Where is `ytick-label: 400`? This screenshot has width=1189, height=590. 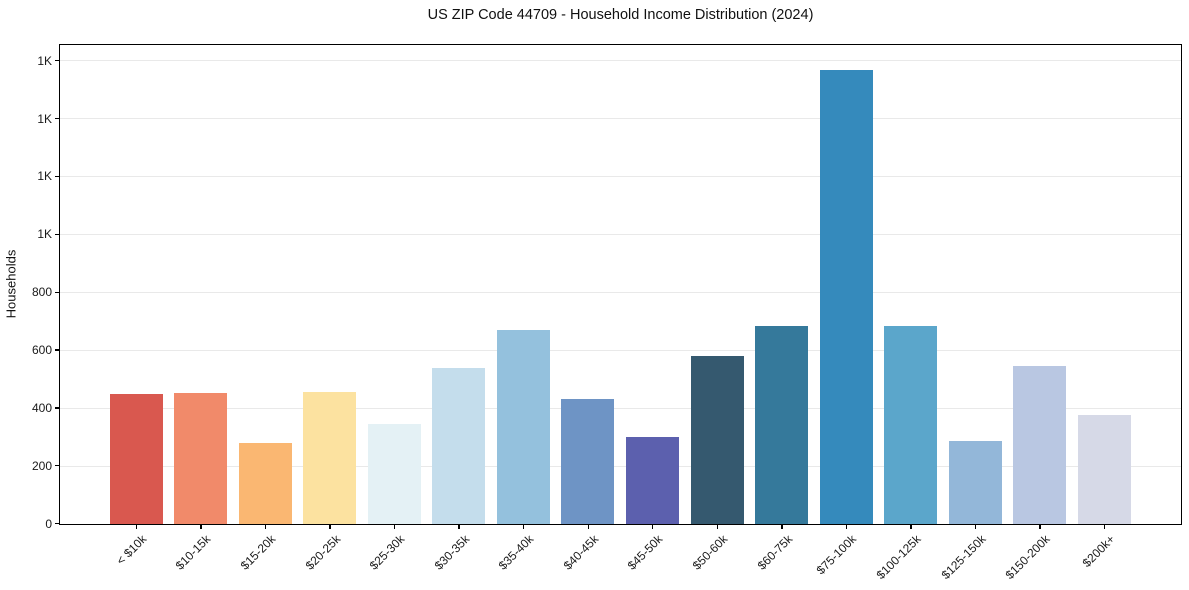
ytick-label: 400 is located at coordinates (41, 407).